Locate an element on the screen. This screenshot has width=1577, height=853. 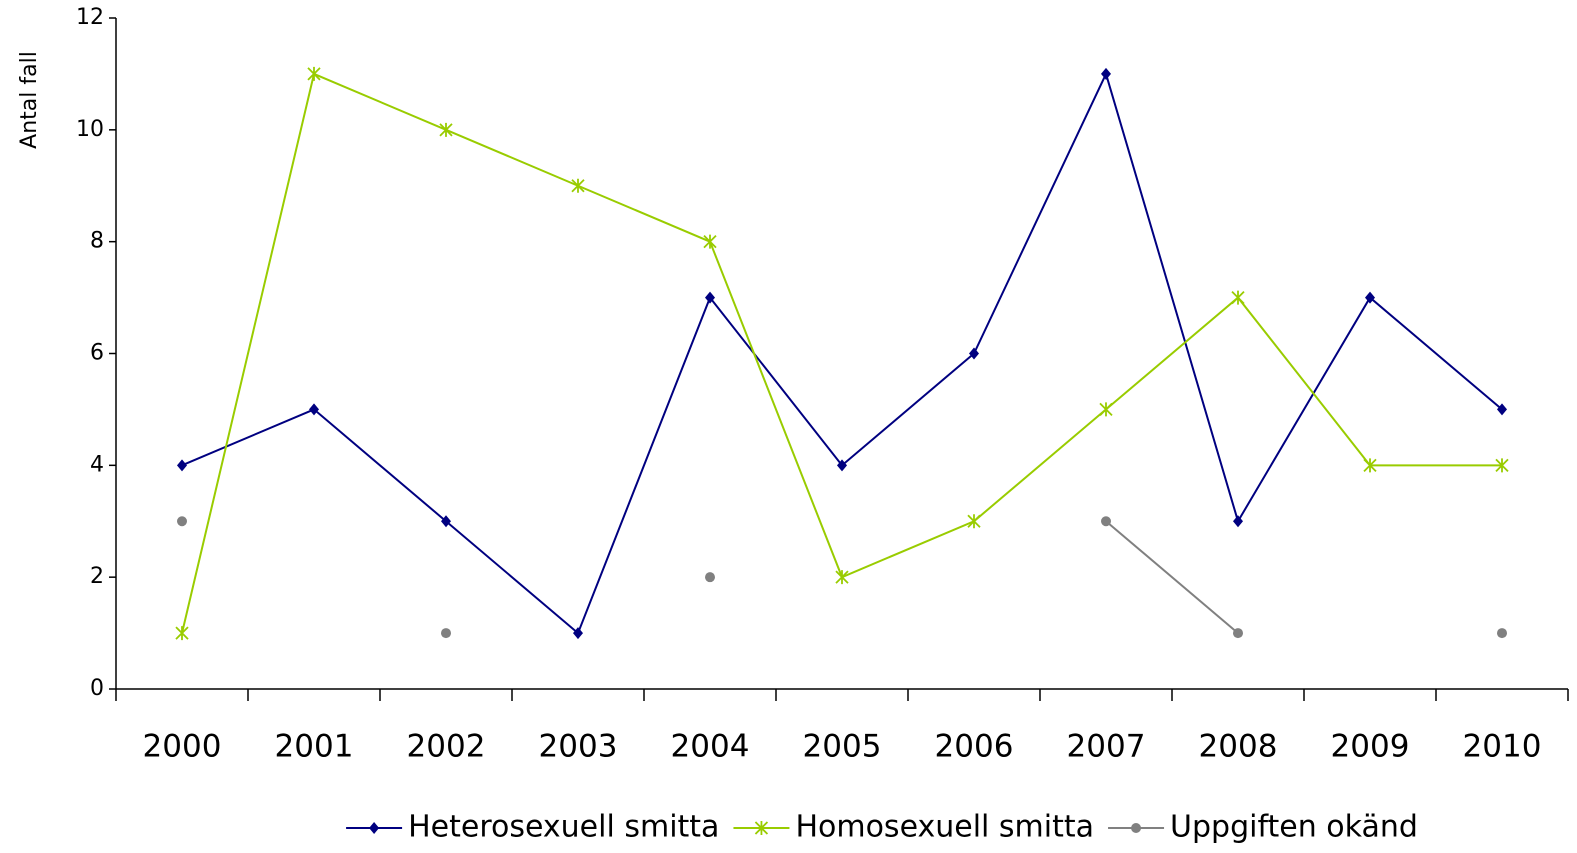
y-tick-label: 4 is located at coordinates (97, 464).